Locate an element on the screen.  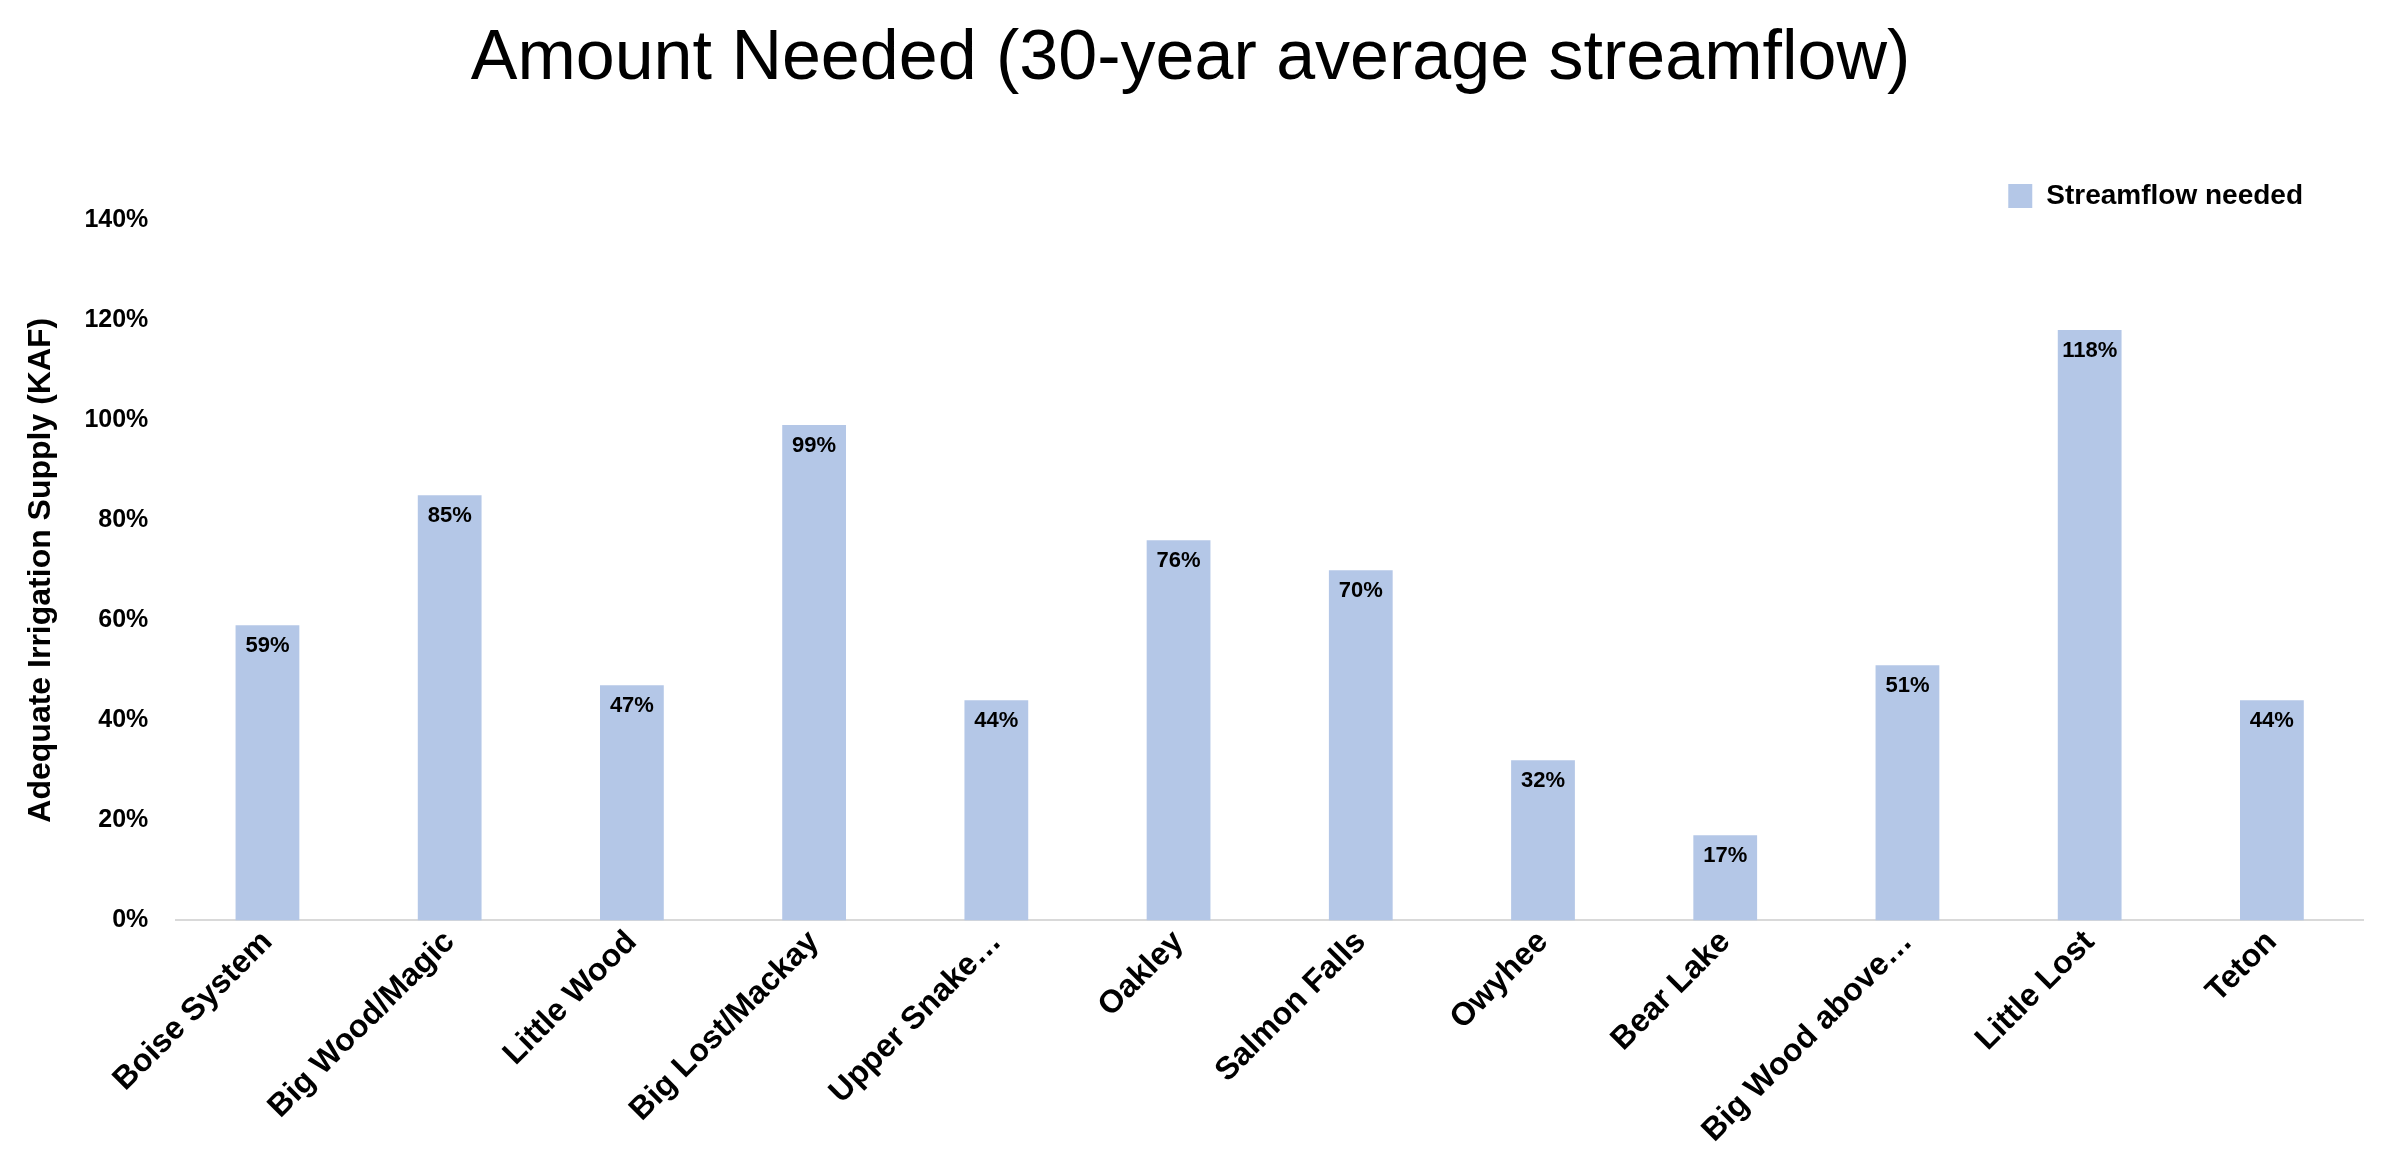
y-tick-label: 100% is located at coordinates (116, 418).